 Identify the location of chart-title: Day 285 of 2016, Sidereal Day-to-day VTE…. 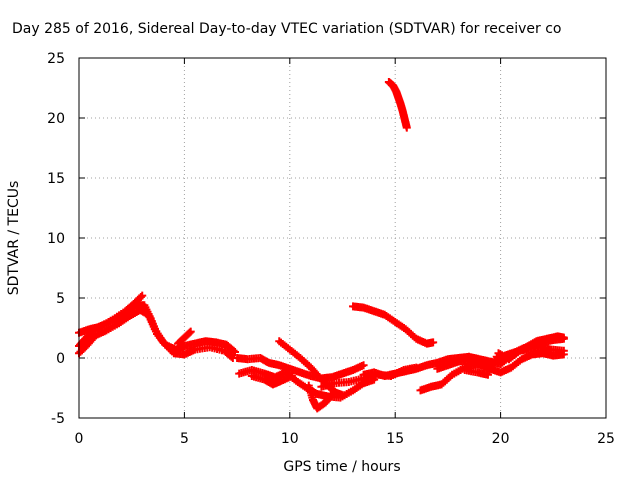
(286, 29).